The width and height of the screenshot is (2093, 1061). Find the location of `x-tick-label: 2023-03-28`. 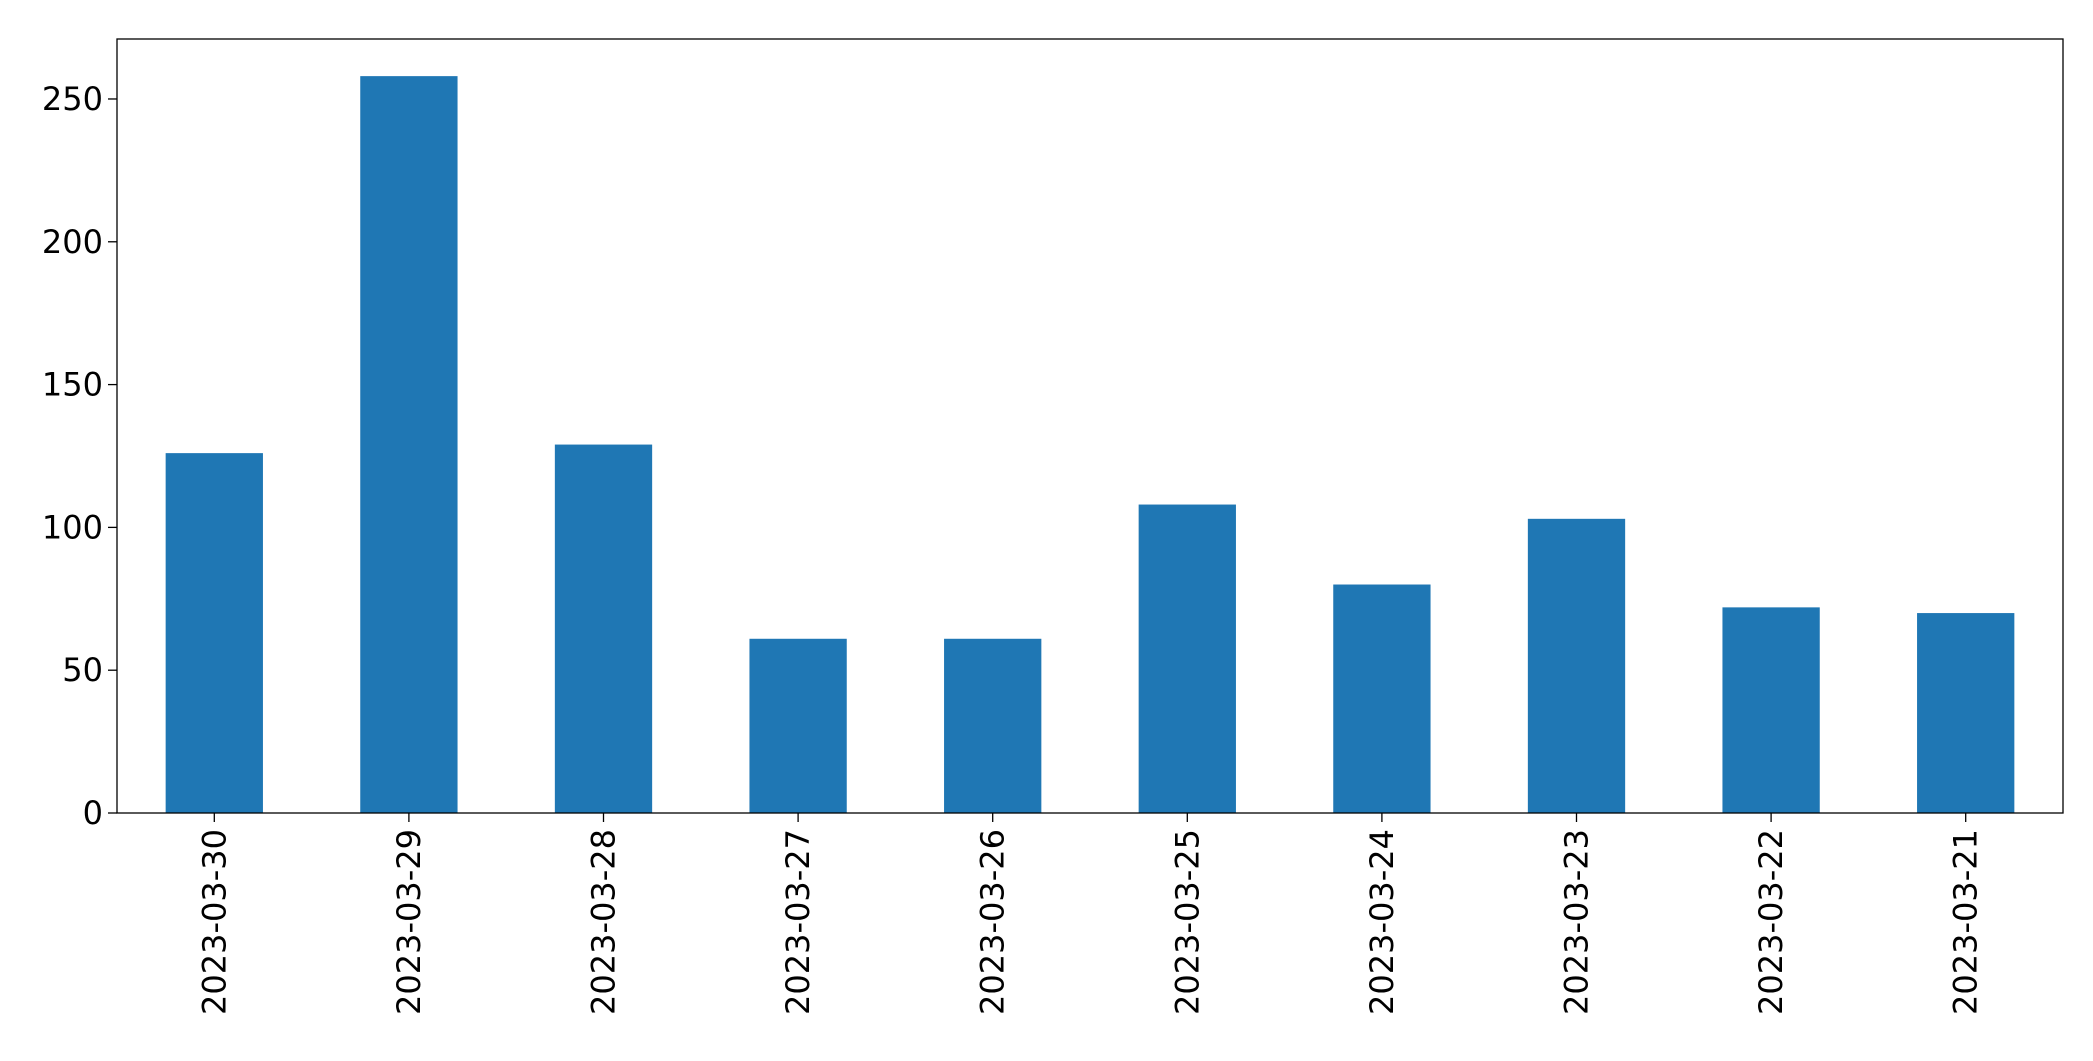

x-tick-label: 2023-03-28 is located at coordinates (604, 922).